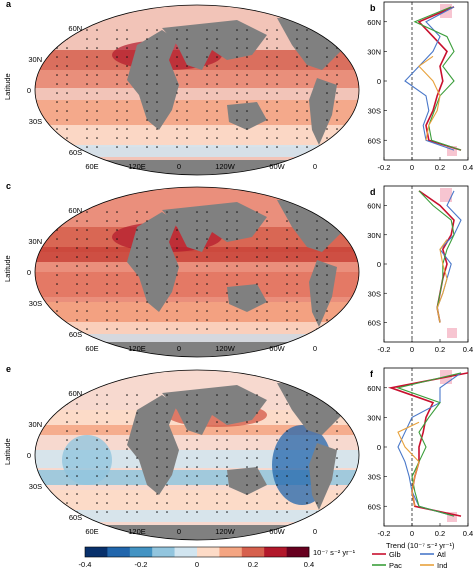 The height and width of the screenshot is (574, 474). Describe the element at coordinates (87, 460) in the screenshot. I see `indian-cooling` at that location.